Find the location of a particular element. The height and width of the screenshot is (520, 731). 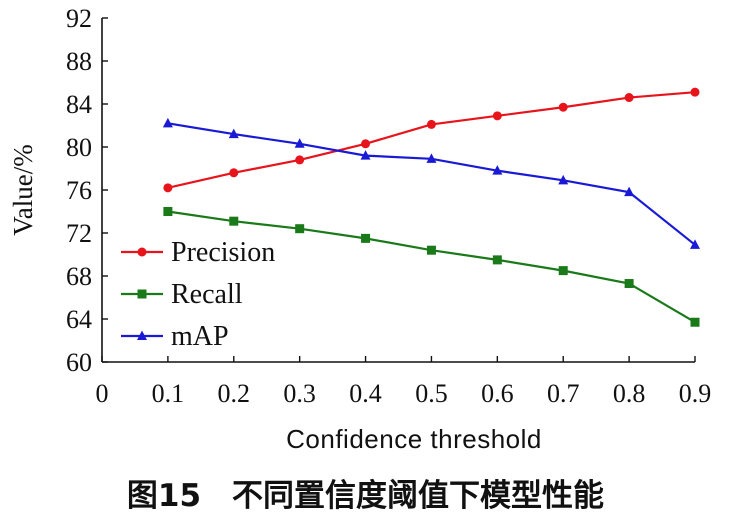

legend-label: Recall is located at coordinates (207, 294).